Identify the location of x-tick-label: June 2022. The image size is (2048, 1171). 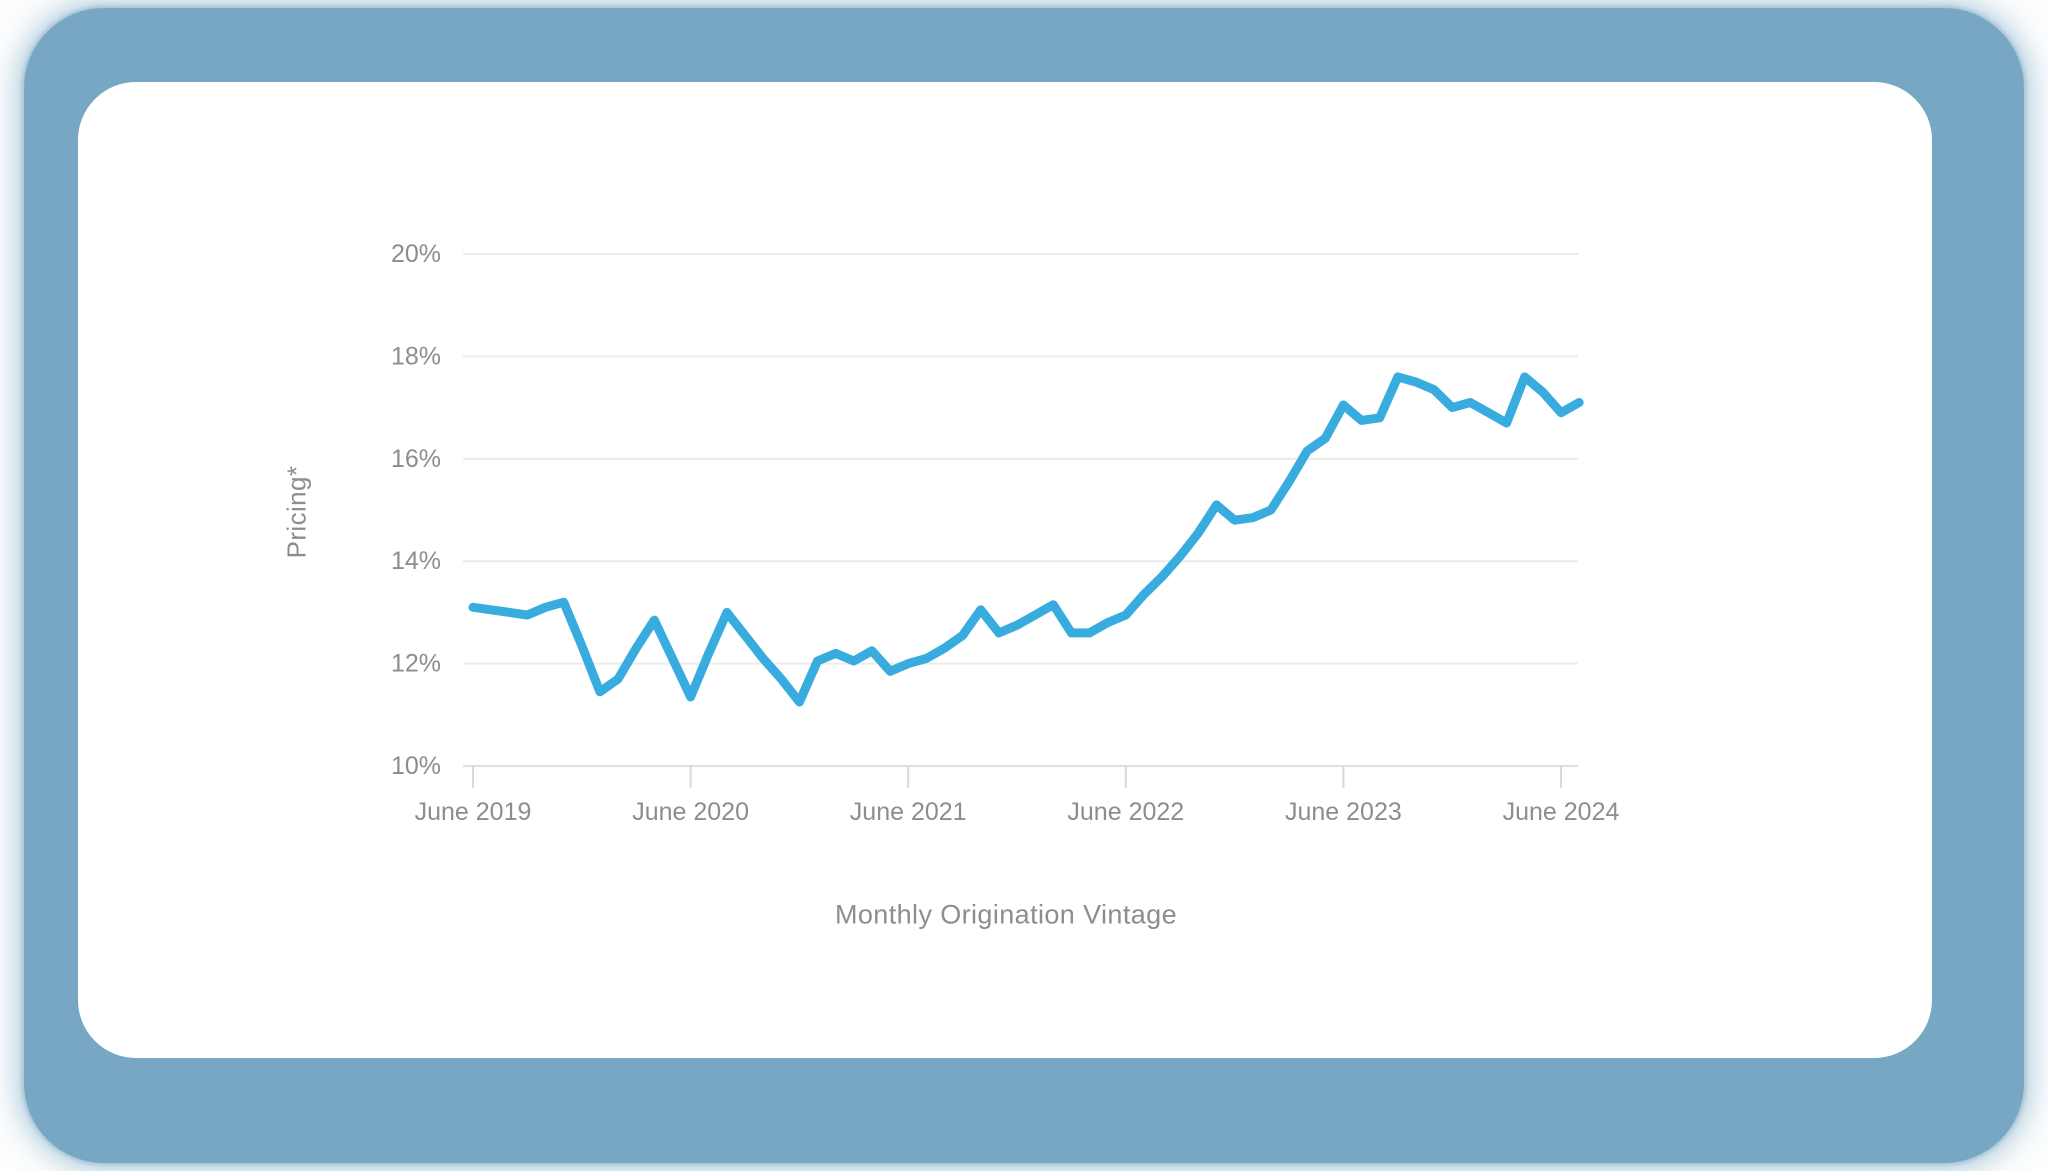
(1125, 812).